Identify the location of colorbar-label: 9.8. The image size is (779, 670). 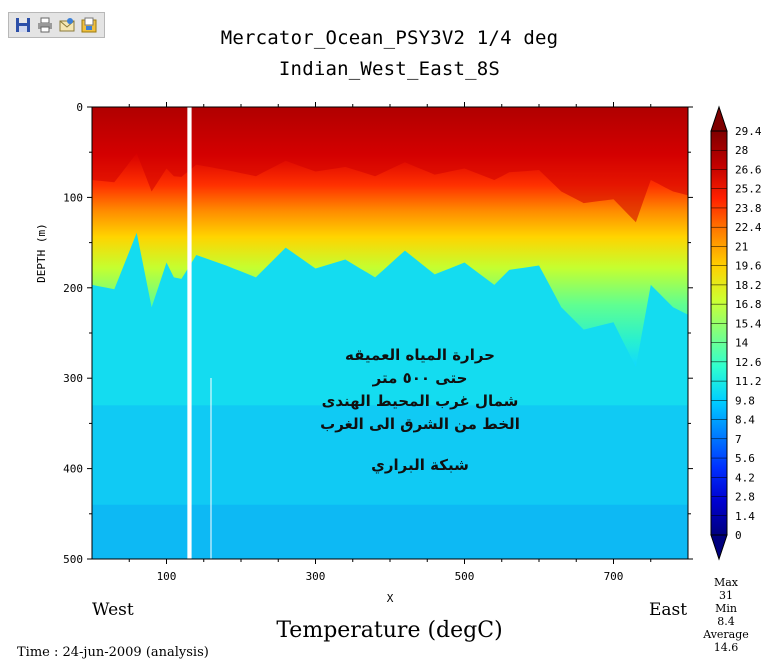
(745, 400).